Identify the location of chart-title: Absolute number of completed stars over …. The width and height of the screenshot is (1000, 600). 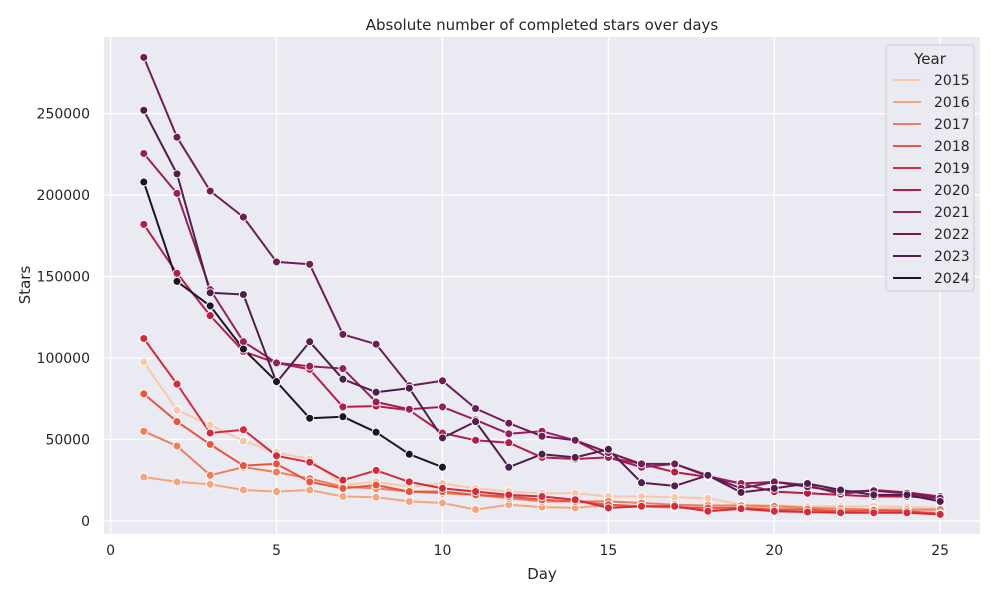
(542, 25).